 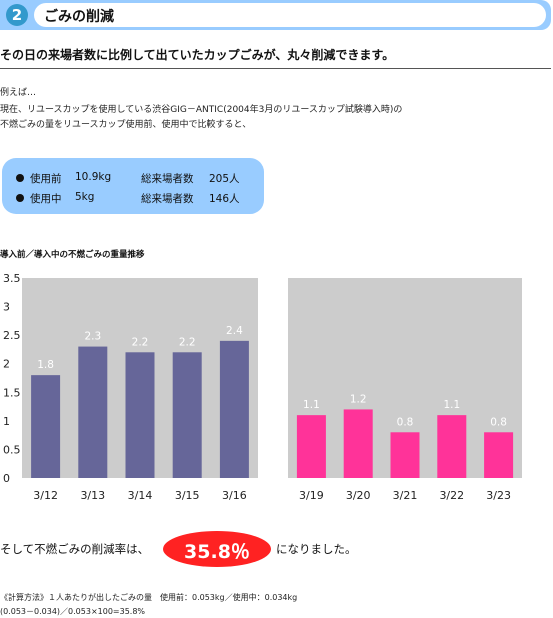 I want to click on footnote-formula: (0.053－0.034)／0.053×100=35.8%, so click(x=73, y=611).